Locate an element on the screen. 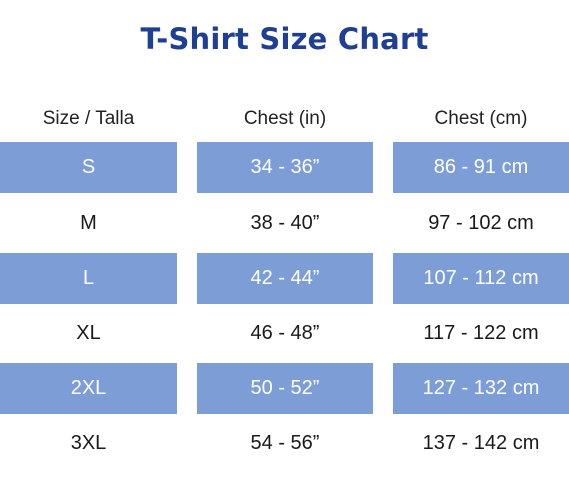  chest-in-cell-m: 38 - 40” is located at coordinates (285, 223).